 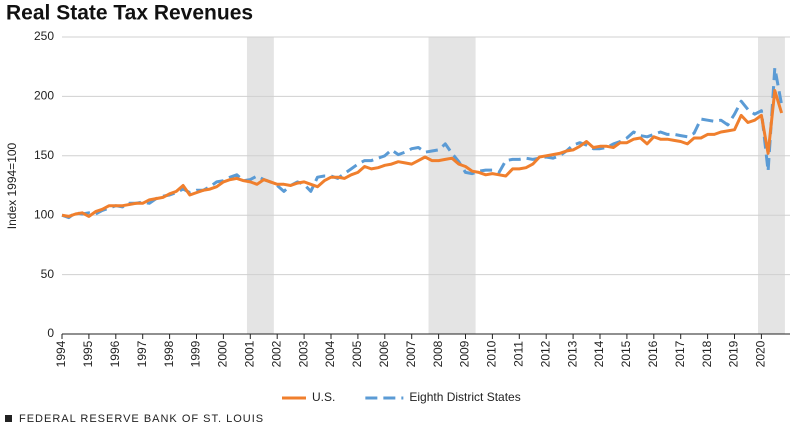 What do you see at coordinates (142, 353) in the screenshot?
I see `x-tick-label: 1997` at bounding box center [142, 353].